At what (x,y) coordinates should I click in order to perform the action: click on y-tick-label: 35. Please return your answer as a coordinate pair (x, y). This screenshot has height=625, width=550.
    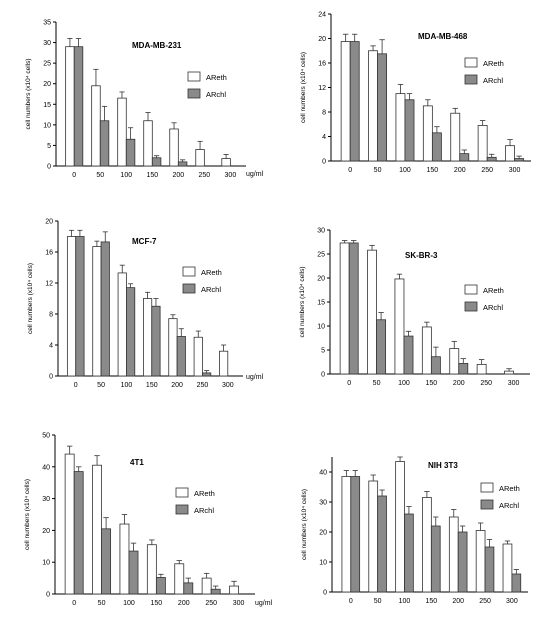
    Looking at the image, I should click on (47, 23).